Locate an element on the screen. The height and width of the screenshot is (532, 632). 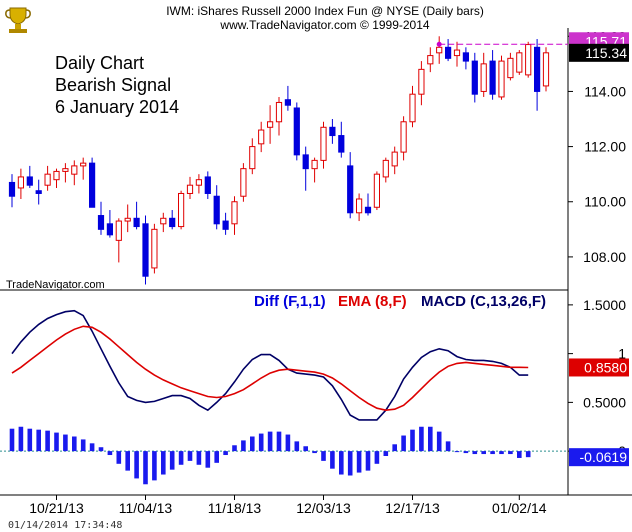
annotation-line-3: 6 January 2014 is located at coordinates (117, 107).